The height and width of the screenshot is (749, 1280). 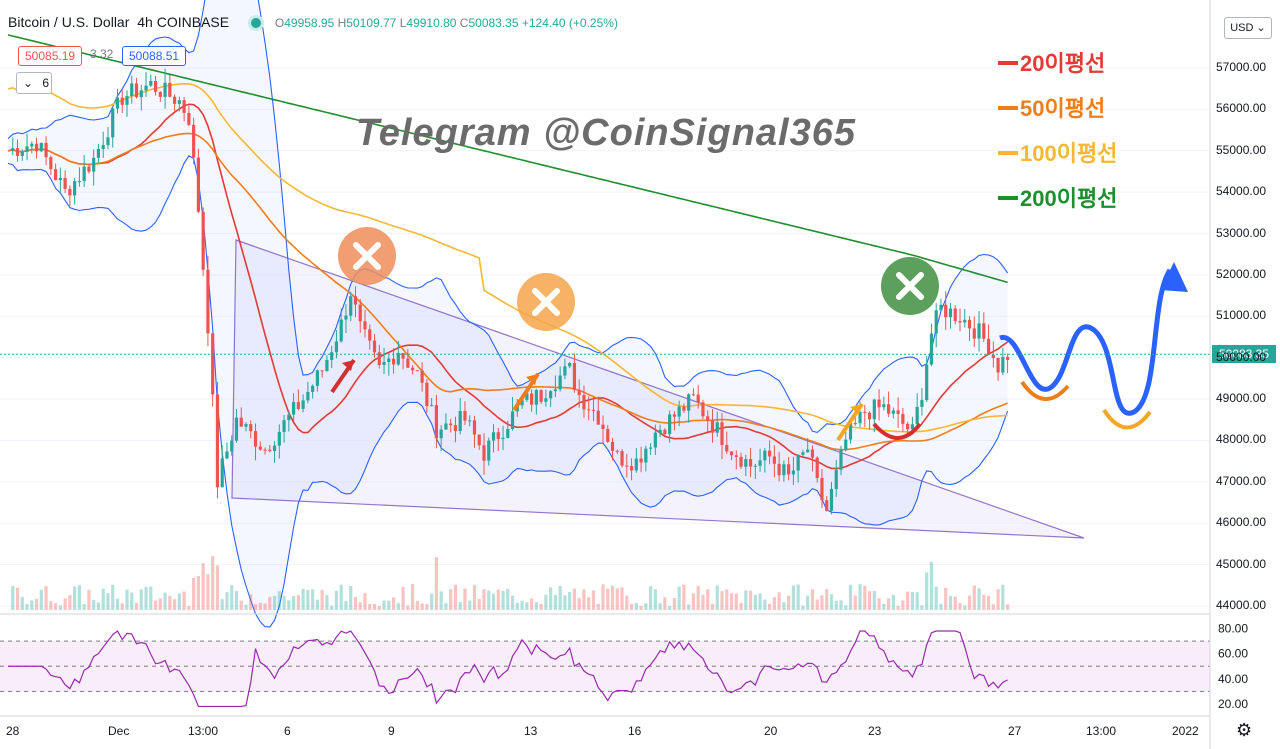 I want to click on price-tick-label: 53000.00, so click(x=1241, y=232).